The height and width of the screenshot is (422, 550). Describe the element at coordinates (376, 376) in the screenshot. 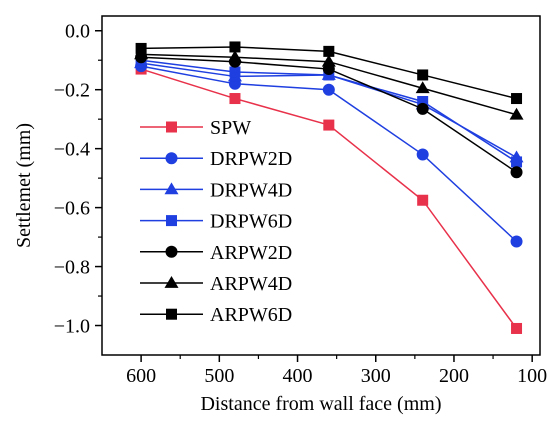

I see `x-tick-label: 300` at that location.